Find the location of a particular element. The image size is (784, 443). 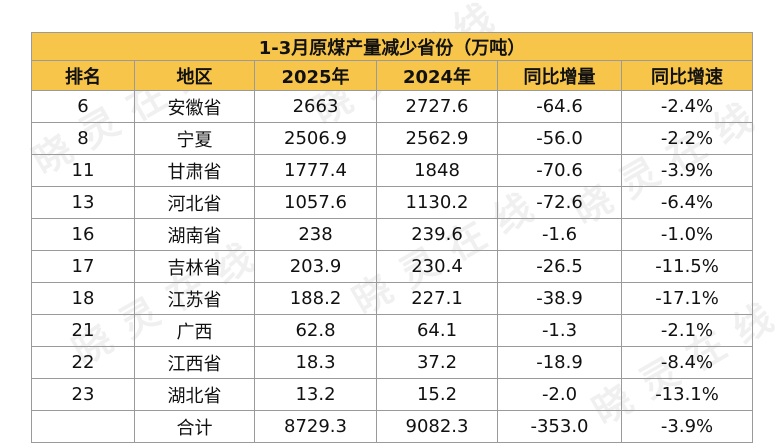

table-title-row: 1-3月原煤产量减少省份（万吨） is located at coordinates (392, 46).